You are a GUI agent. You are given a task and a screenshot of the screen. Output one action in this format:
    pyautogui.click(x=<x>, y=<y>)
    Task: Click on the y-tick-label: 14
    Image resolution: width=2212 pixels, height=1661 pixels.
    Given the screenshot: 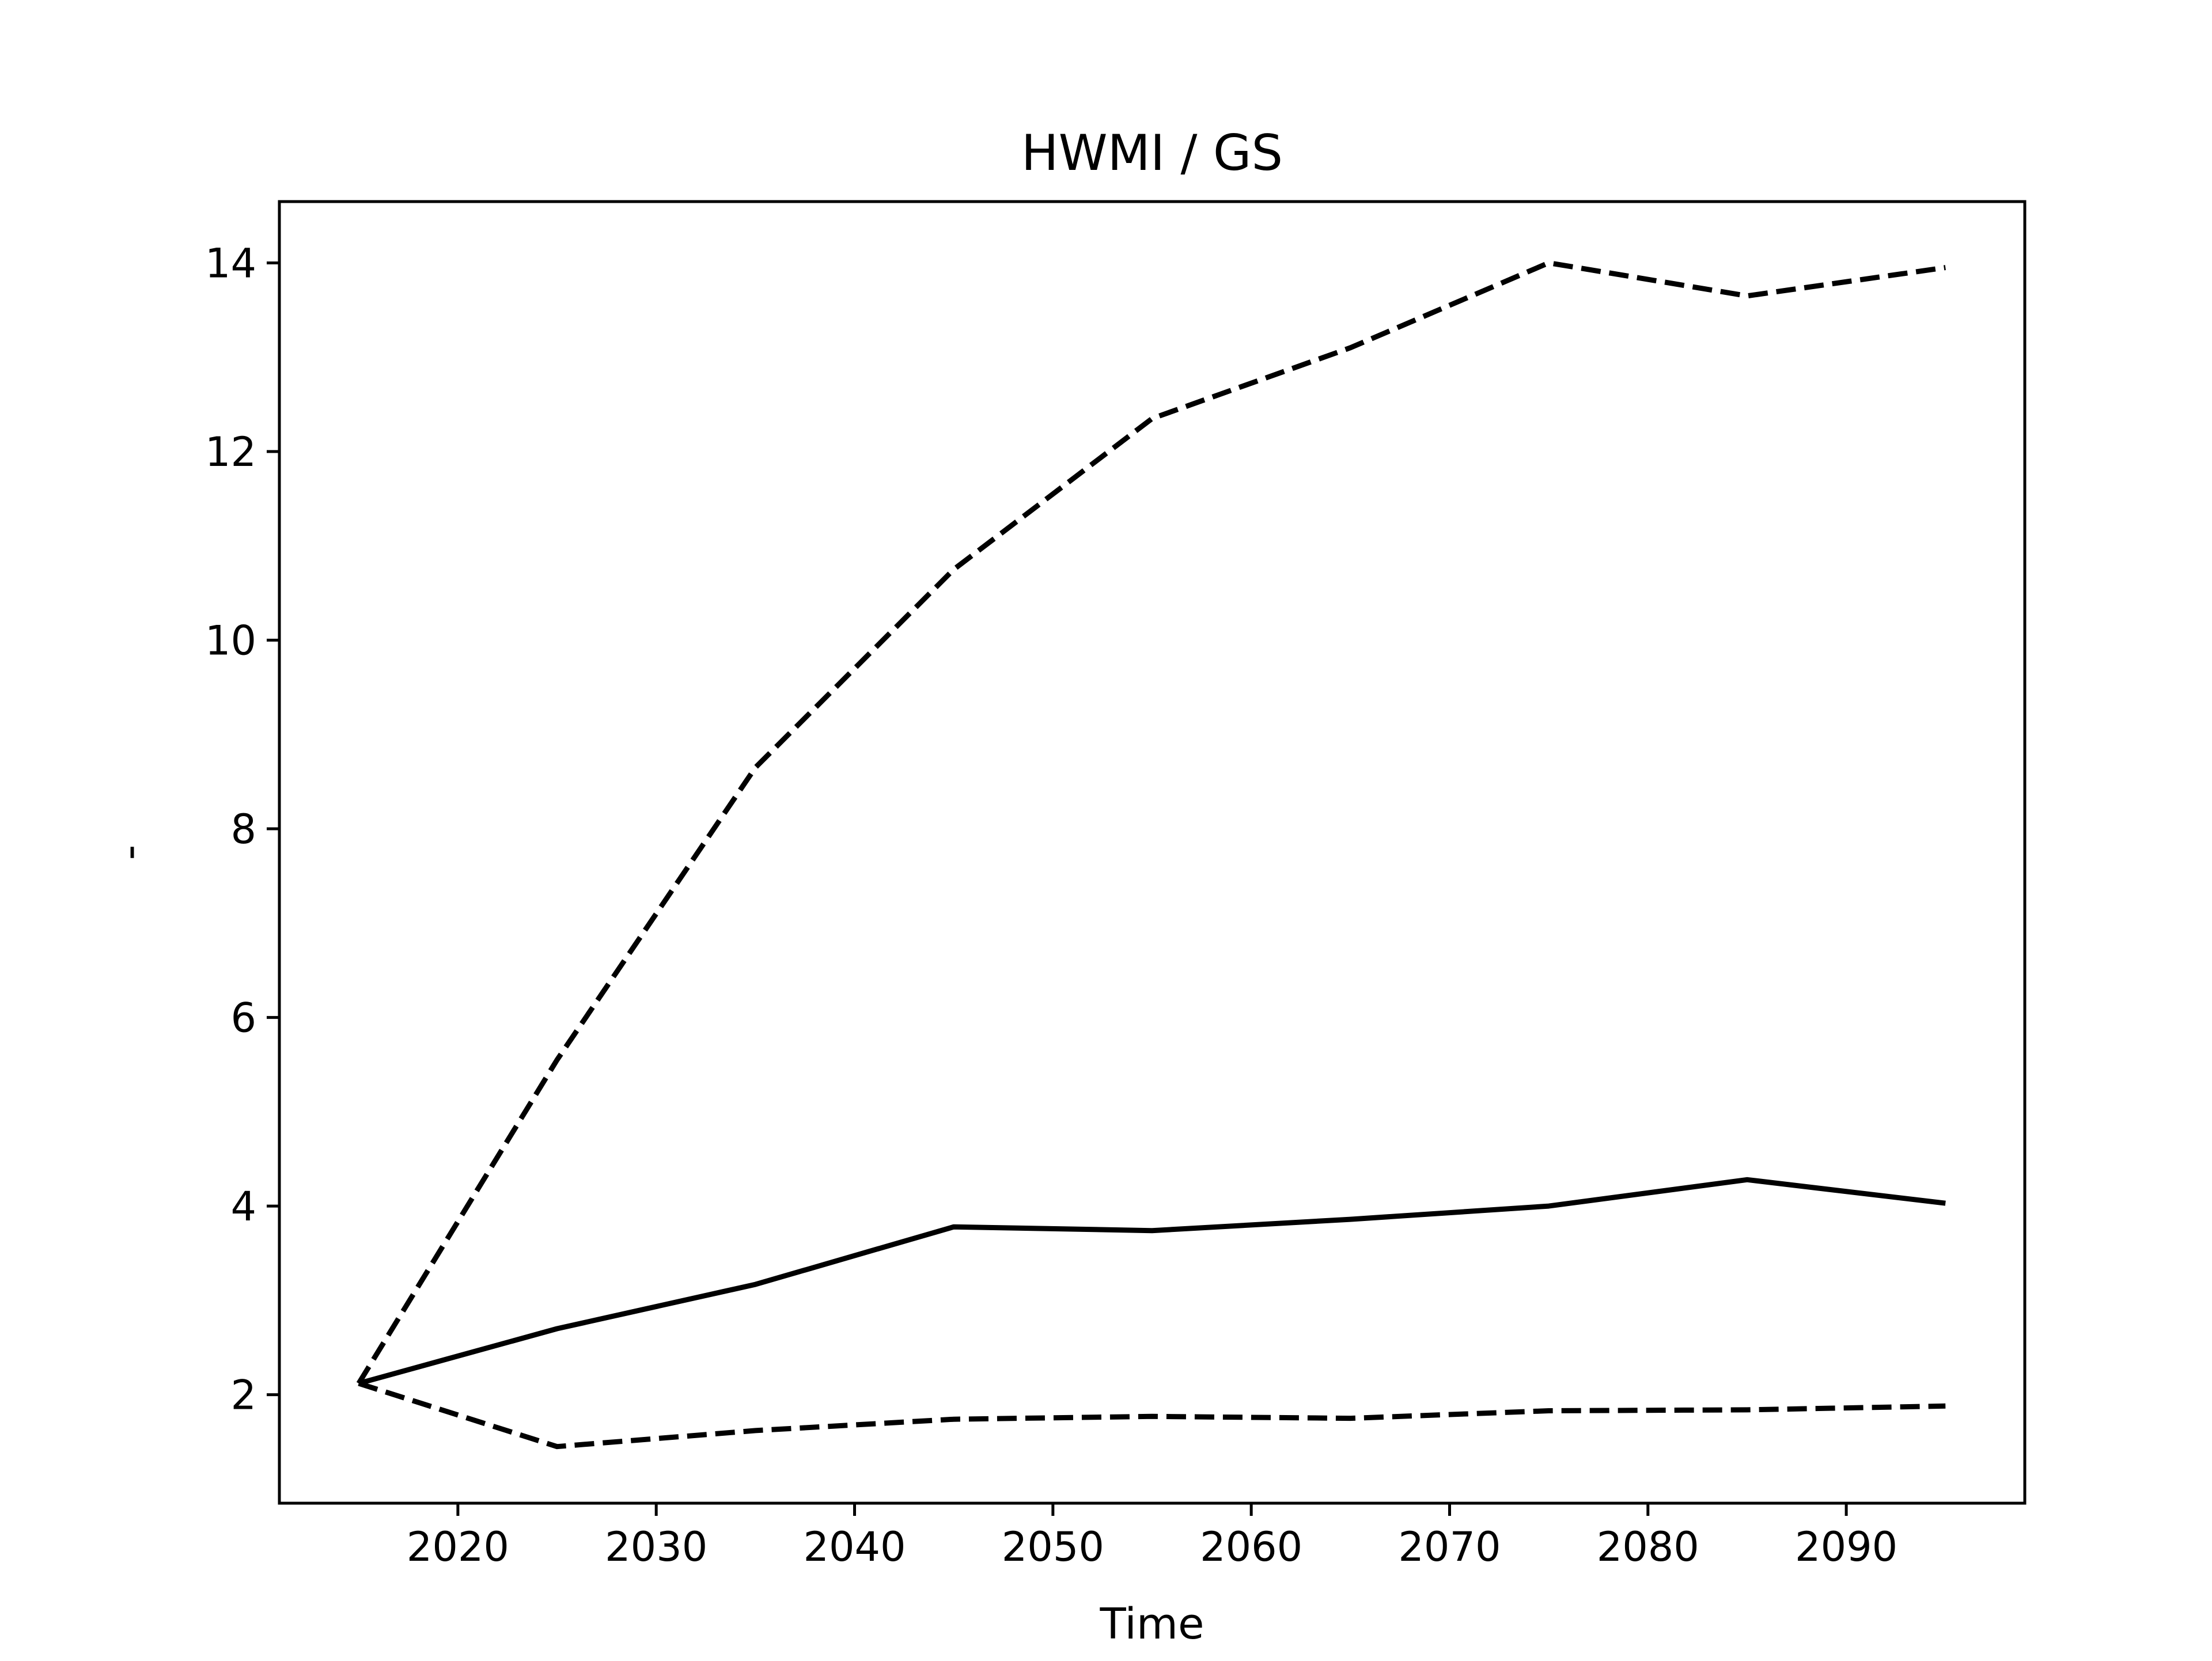 What is the action you would take?
    pyautogui.click(x=230, y=263)
    